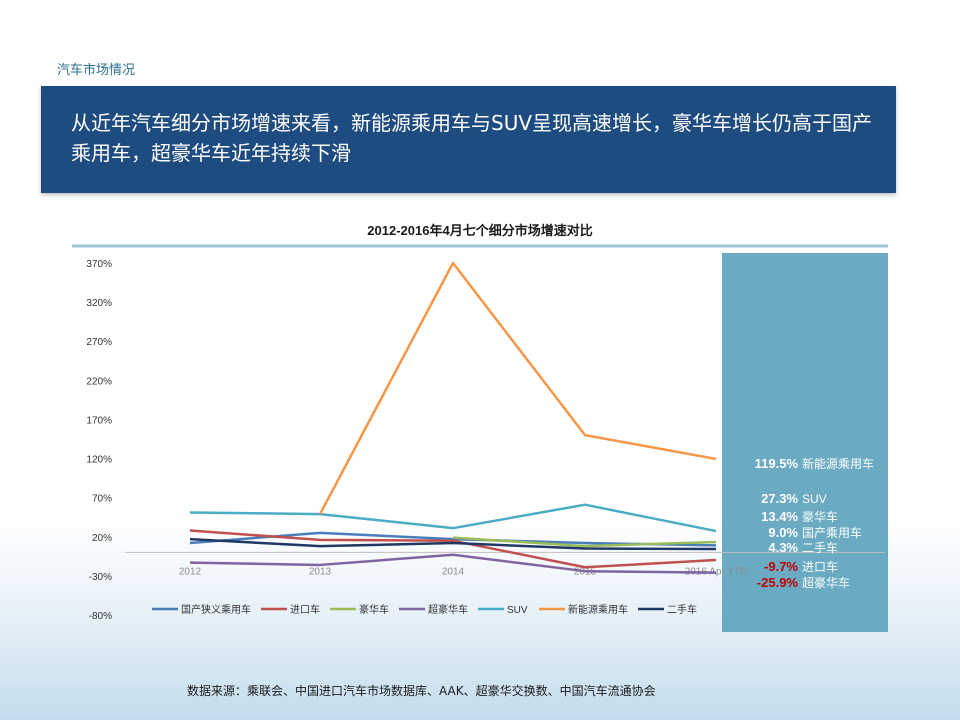 Image resolution: width=960 pixels, height=720 pixels. I want to click on y-tick-label: 270%, so click(99, 342).